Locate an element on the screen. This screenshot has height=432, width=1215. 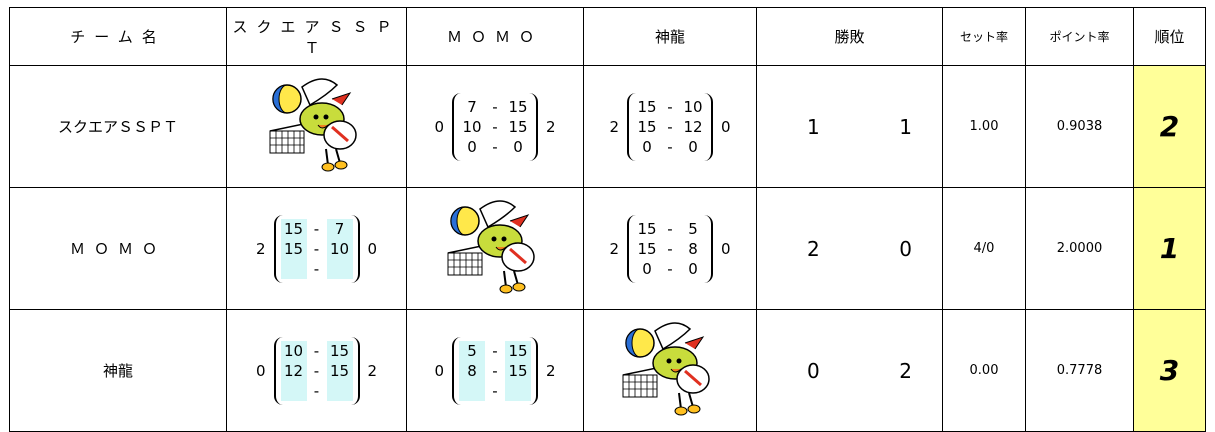
team-name: ＭＯＭＯ is located at coordinates (118, 248).